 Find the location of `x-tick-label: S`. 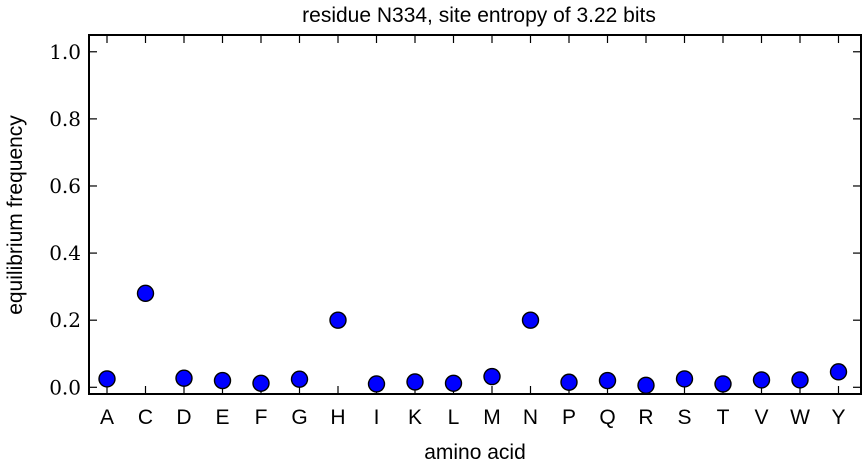

x-tick-label: S is located at coordinates (684, 417).